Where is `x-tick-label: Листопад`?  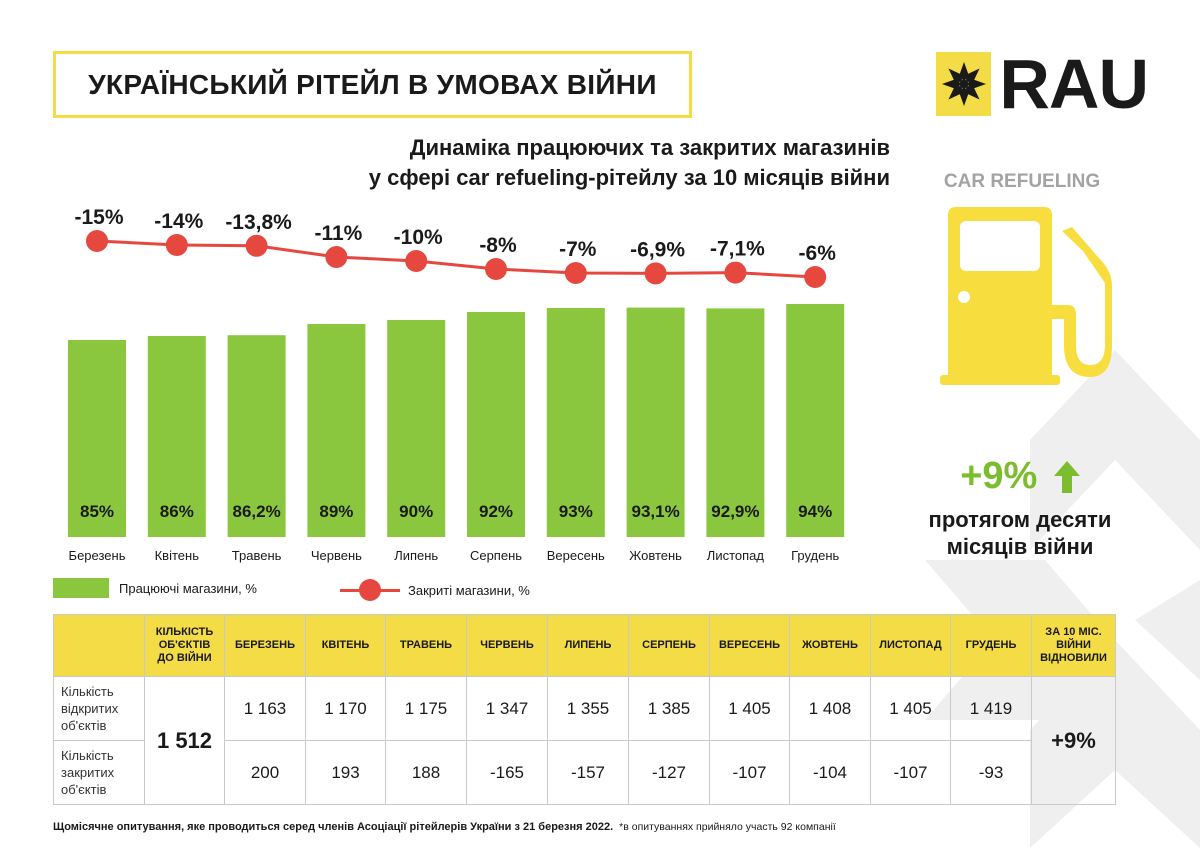
x-tick-label: Листопад is located at coordinates (736, 555).